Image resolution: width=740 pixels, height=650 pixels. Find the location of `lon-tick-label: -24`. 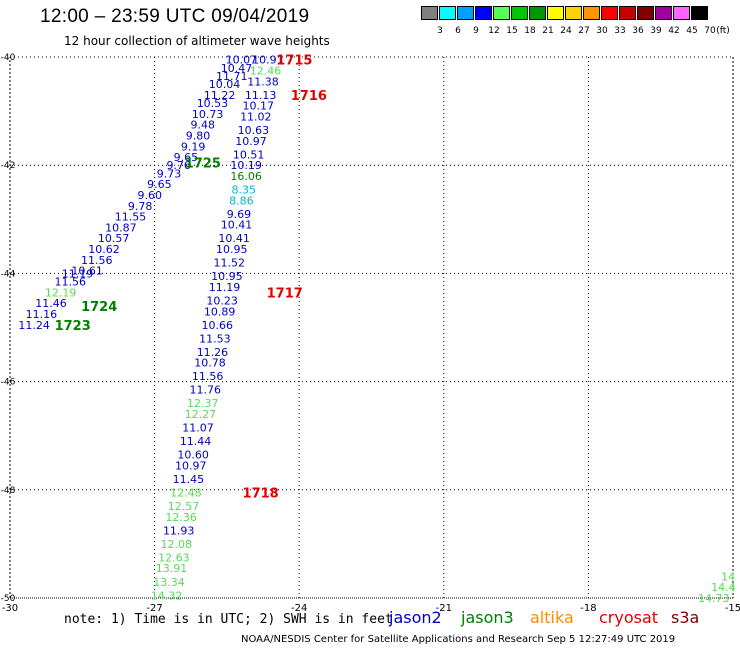

lon-tick-label: -24 is located at coordinates (299, 608).